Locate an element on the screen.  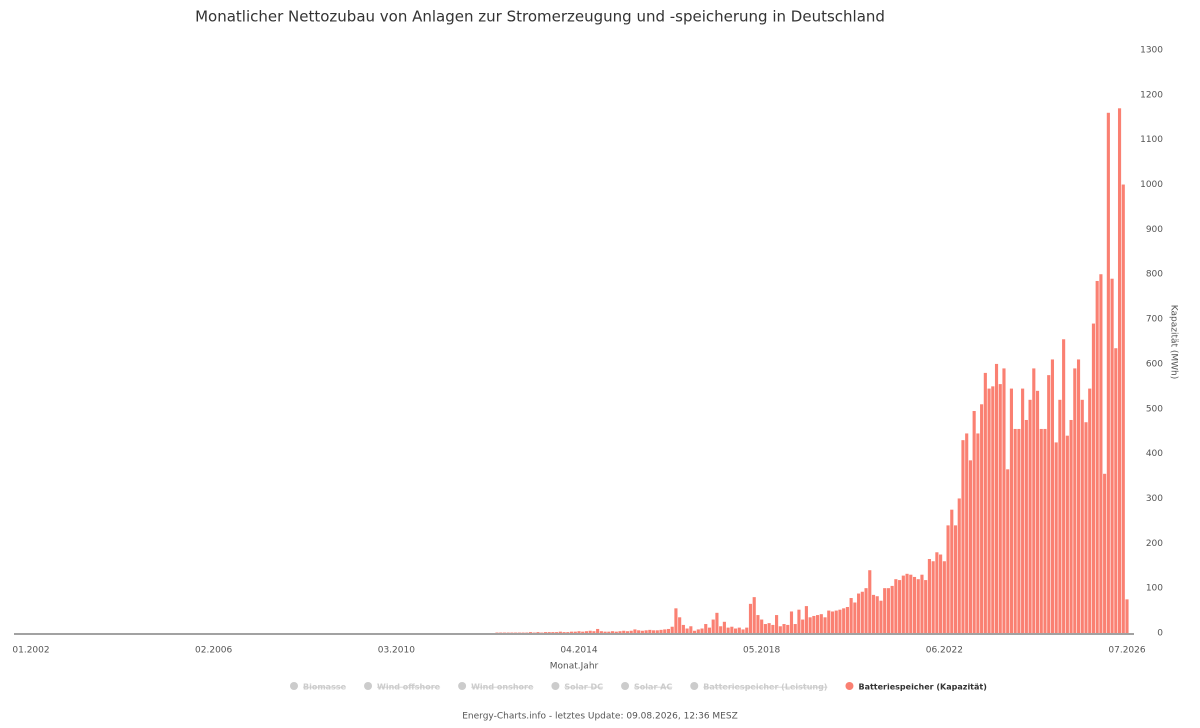
y-tick-label: 600 is located at coordinates (1154, 364).